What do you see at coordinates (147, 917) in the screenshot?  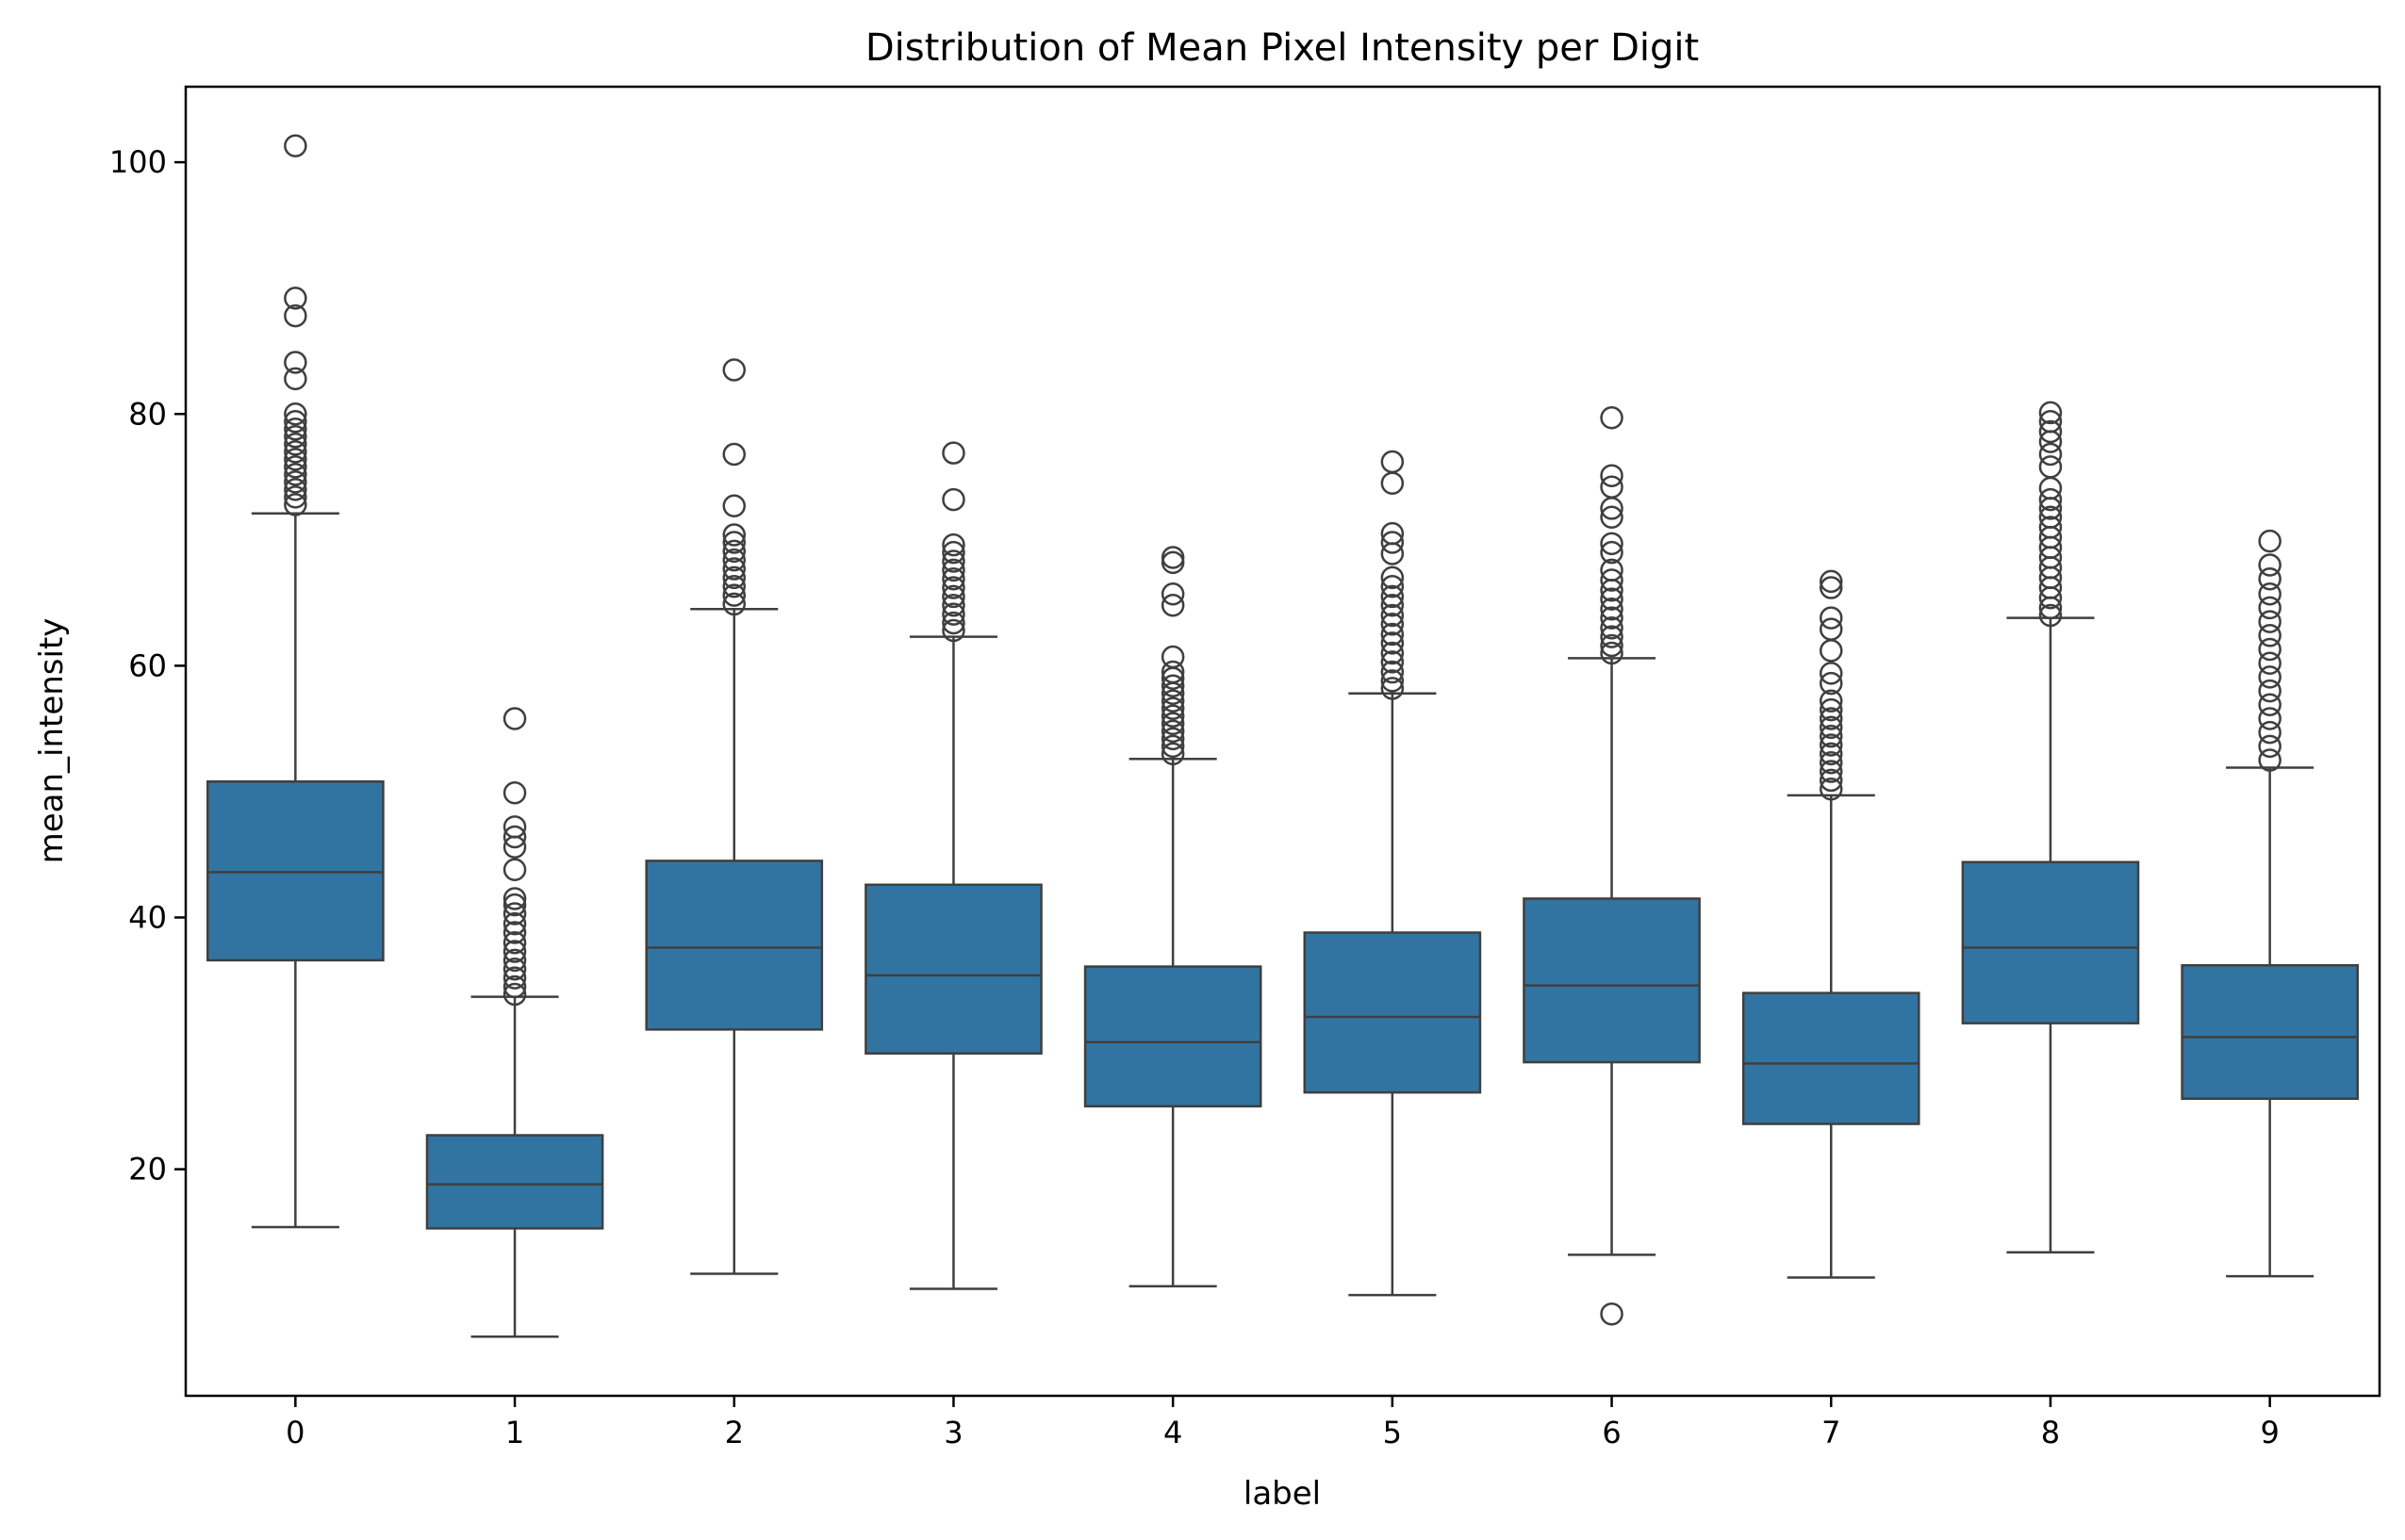 I see `y-tick-label: 40` at bounding box center [147, 917].